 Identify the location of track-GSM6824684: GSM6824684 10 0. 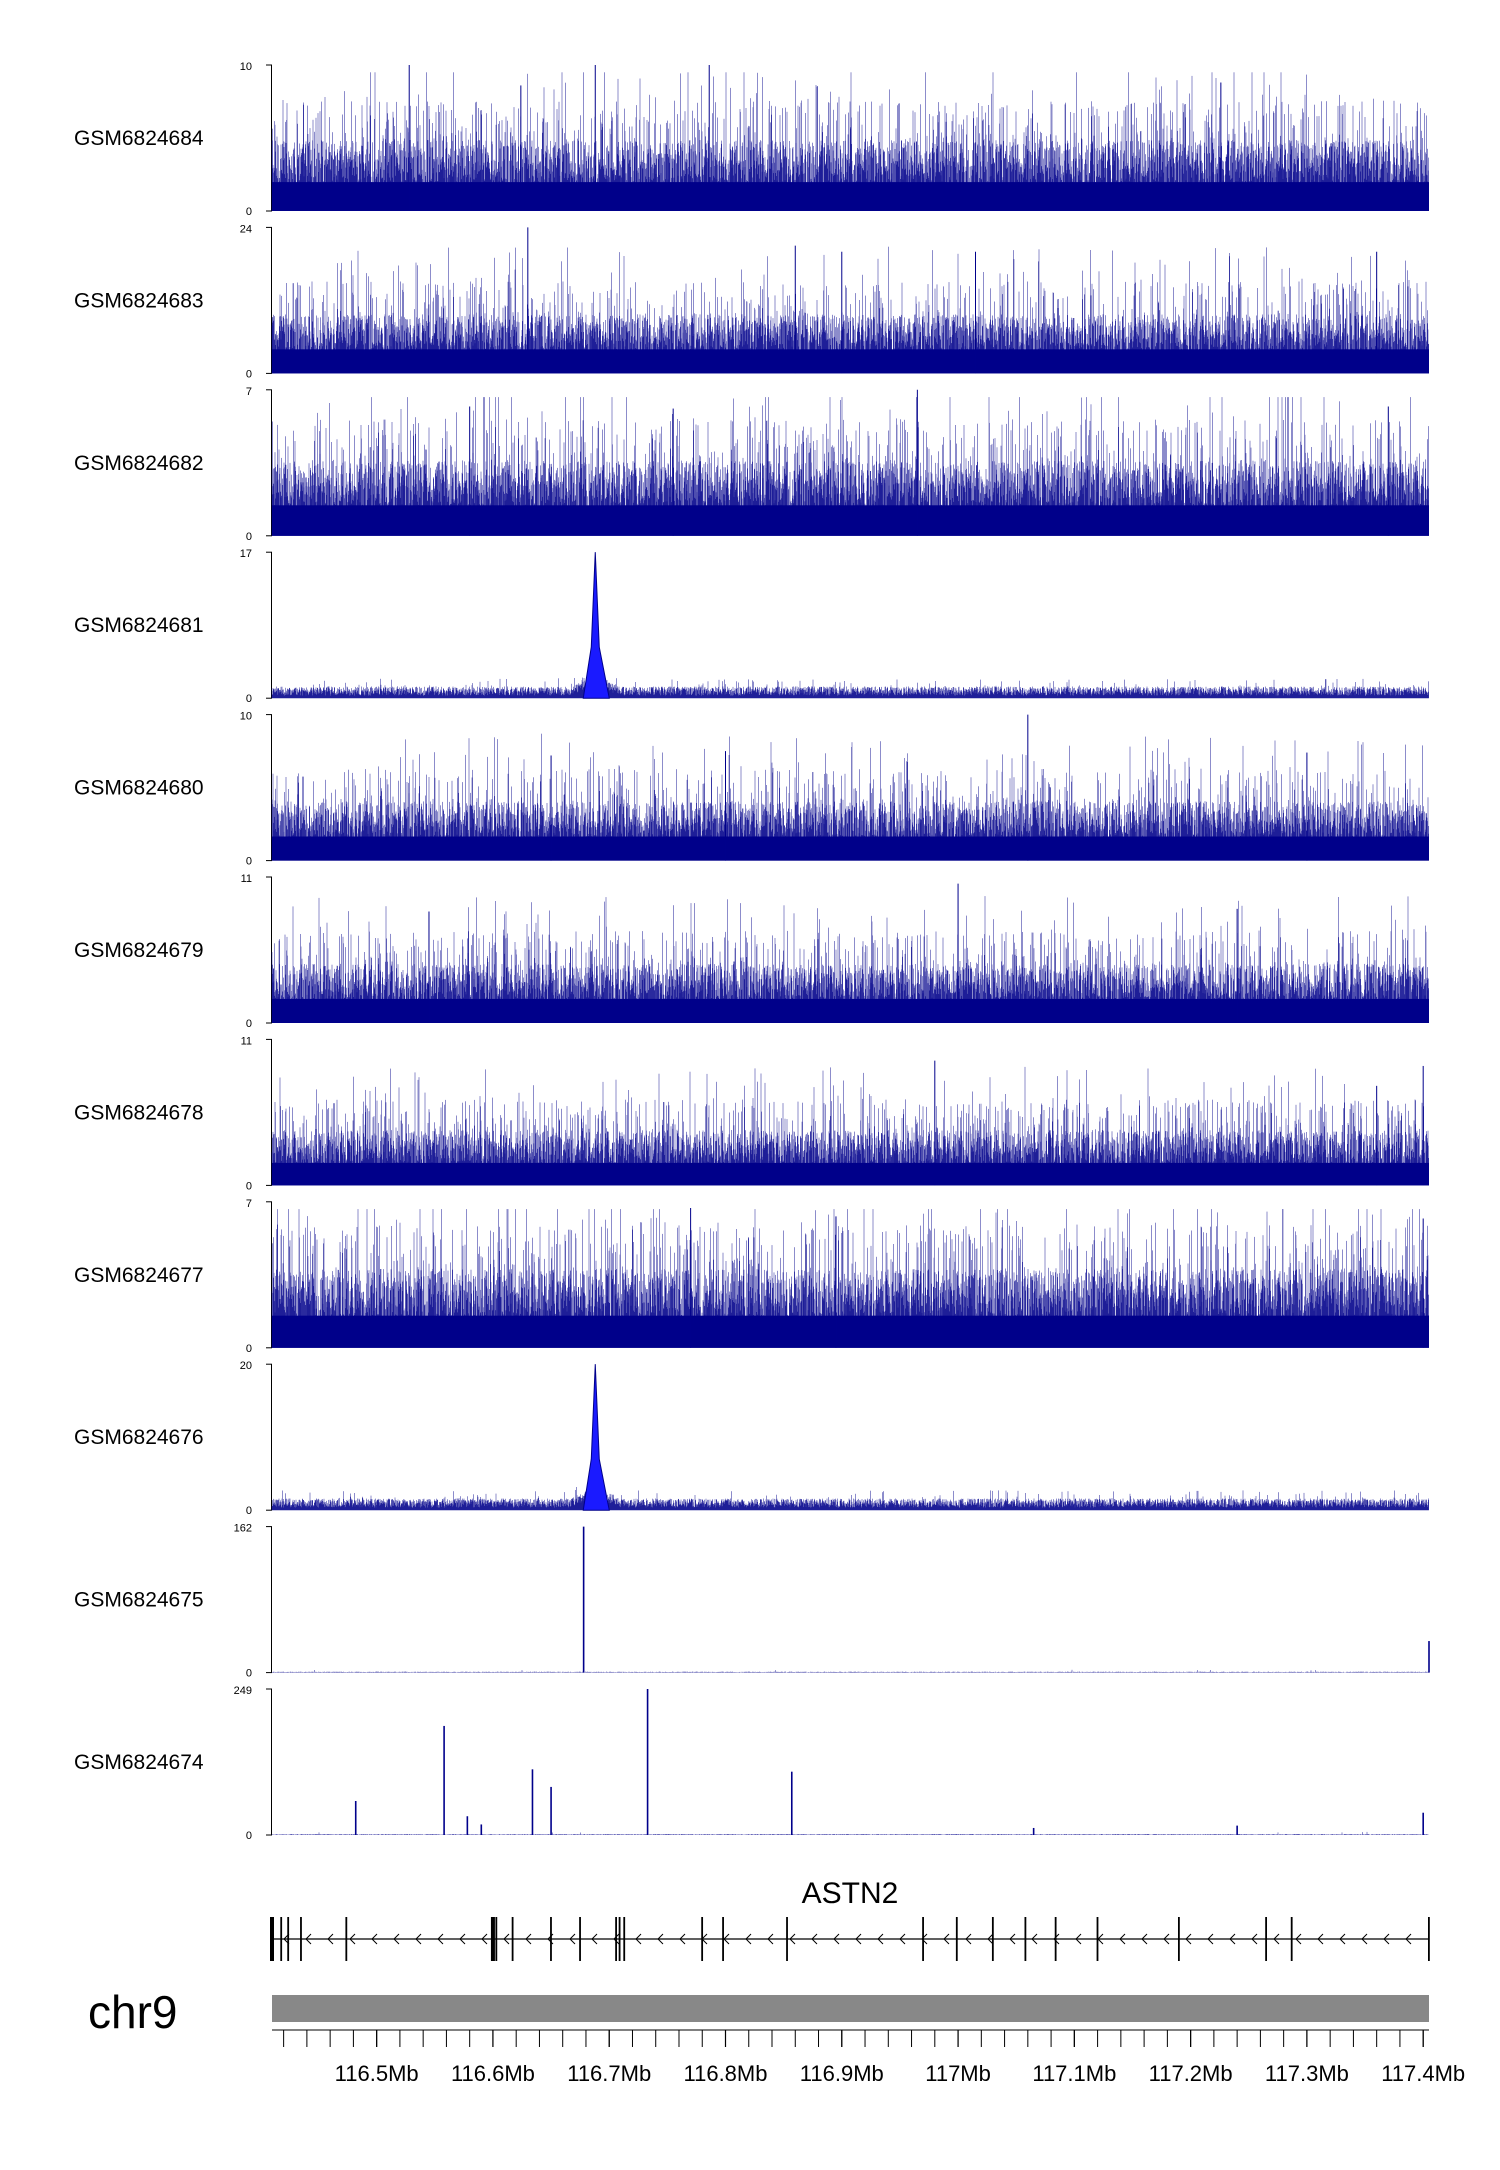
(751, 139).